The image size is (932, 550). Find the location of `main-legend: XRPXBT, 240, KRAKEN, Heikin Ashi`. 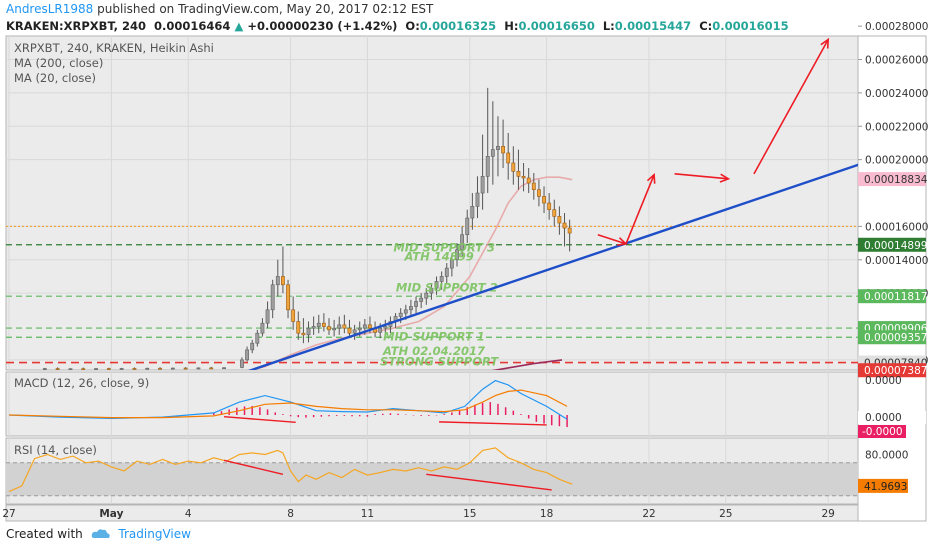

main-legend: XRPXBT, 240, KRAKEN, Heikin Ashi is located at coordinates (114, 48).